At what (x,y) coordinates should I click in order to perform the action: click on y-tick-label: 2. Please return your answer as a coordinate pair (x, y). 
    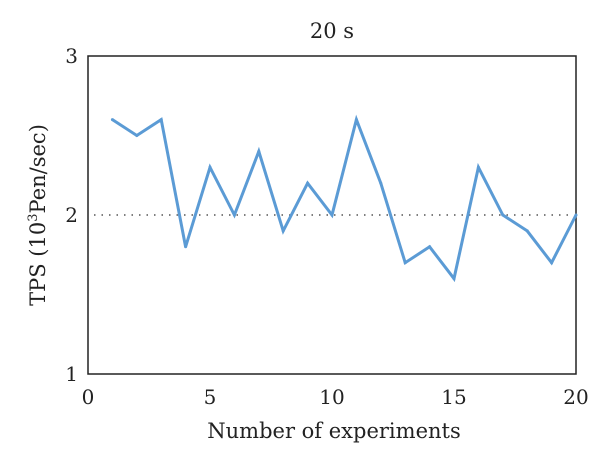
    Looking at the image, I should click on (71, 215).